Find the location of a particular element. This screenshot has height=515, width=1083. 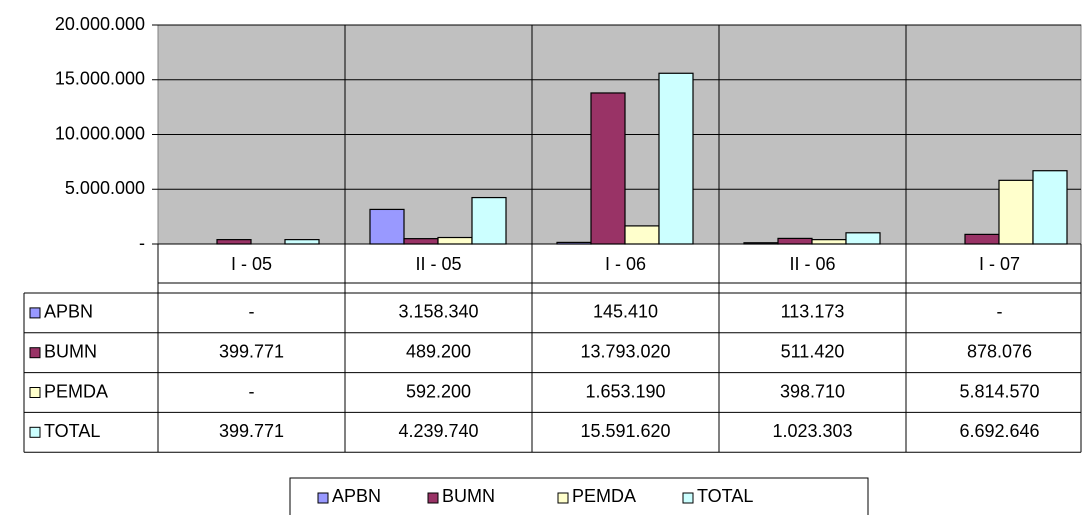

legend-label: TOTAL is located at coordinates (725, 496).